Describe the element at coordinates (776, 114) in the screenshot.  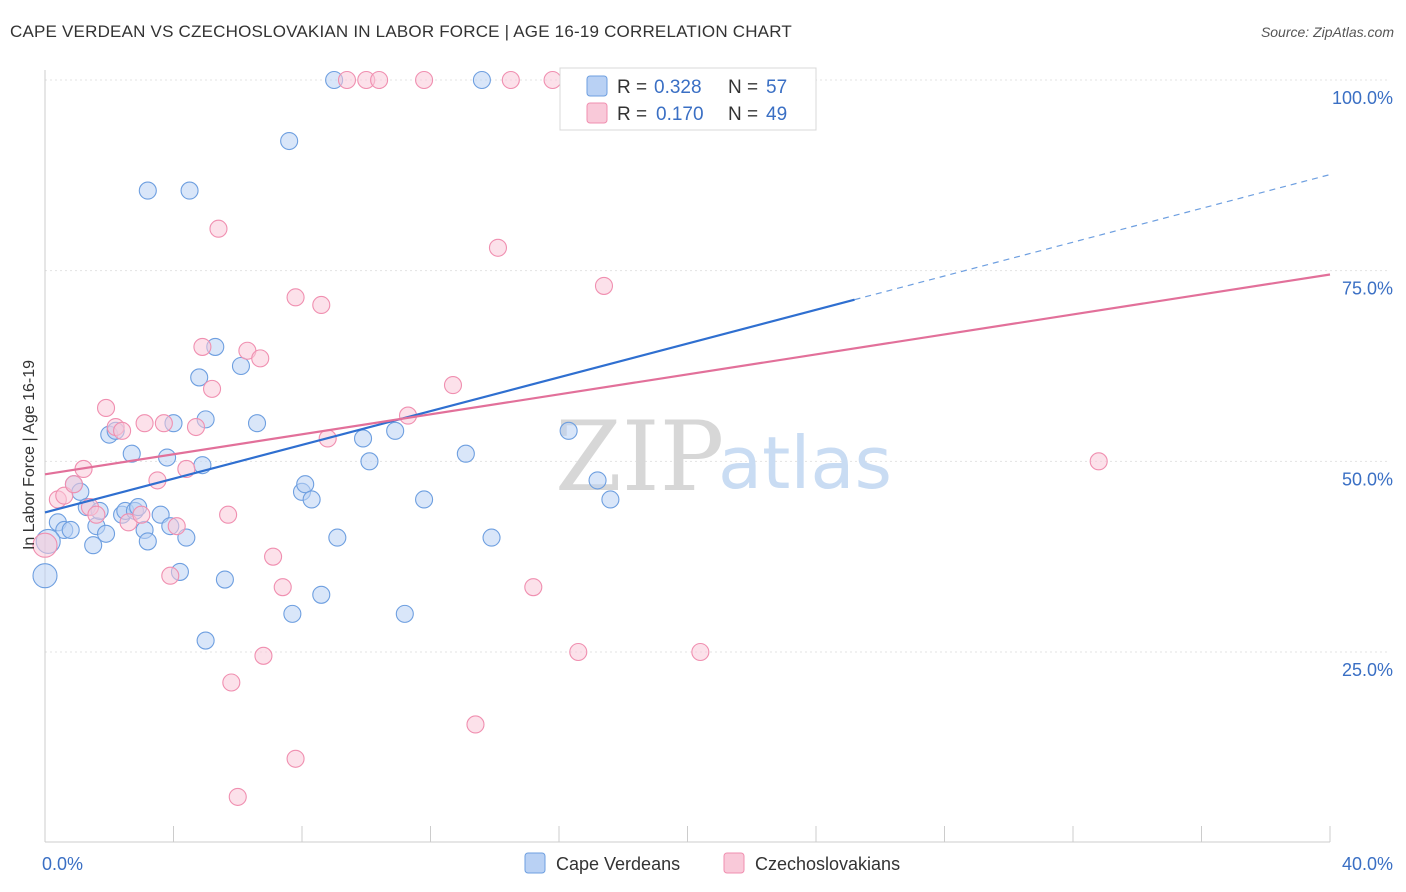
I see `legend-n-value-2: 49` at that location.